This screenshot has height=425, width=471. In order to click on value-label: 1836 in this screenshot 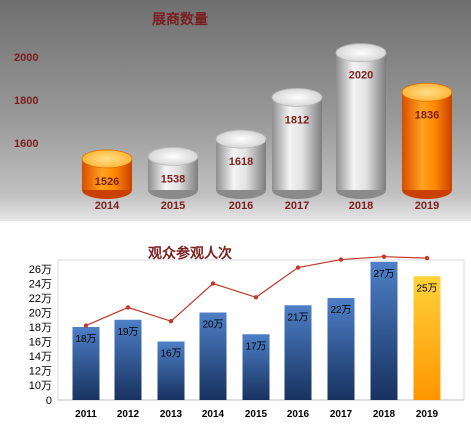, I will do `click(427, 115)`.